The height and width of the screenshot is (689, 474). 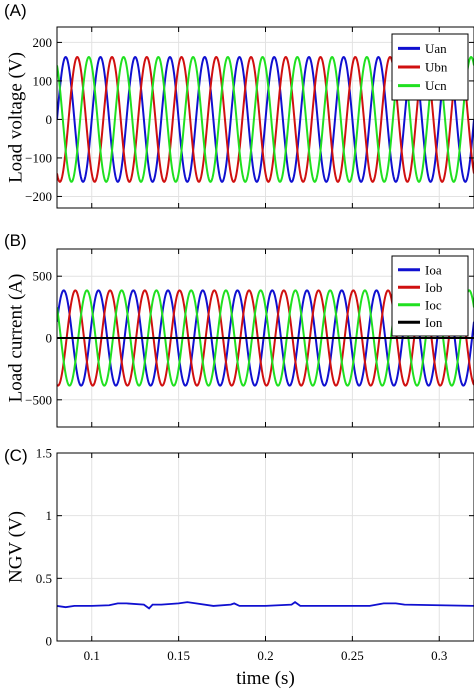 I want to click on y-tick-label: 200, so click(x=43, y=42).